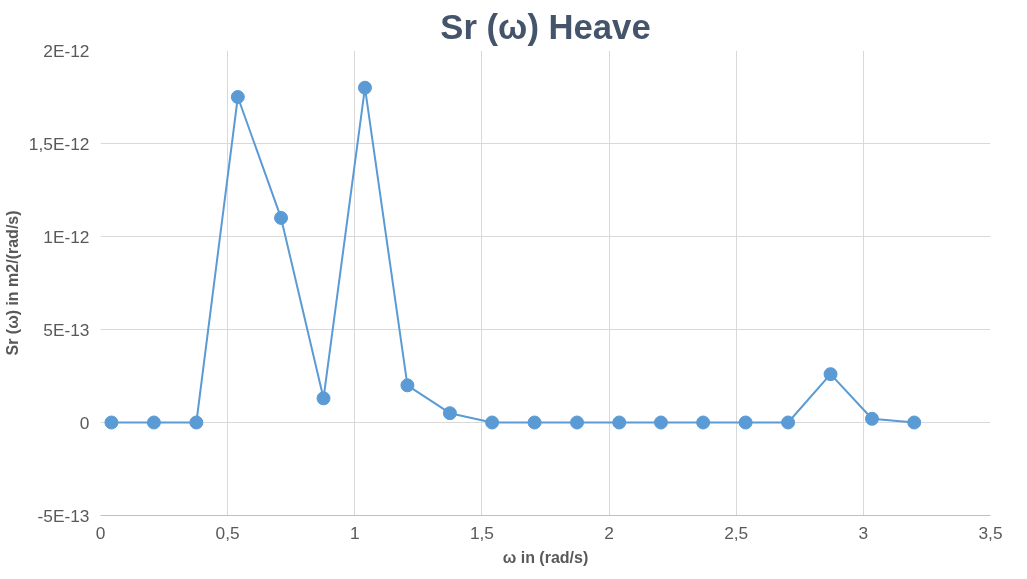 This screenshot has width=1027, height=579. Describe the element at coordinates (66, 236) in the screenshot. I see `y-tick-label: 1E-12` at that location.